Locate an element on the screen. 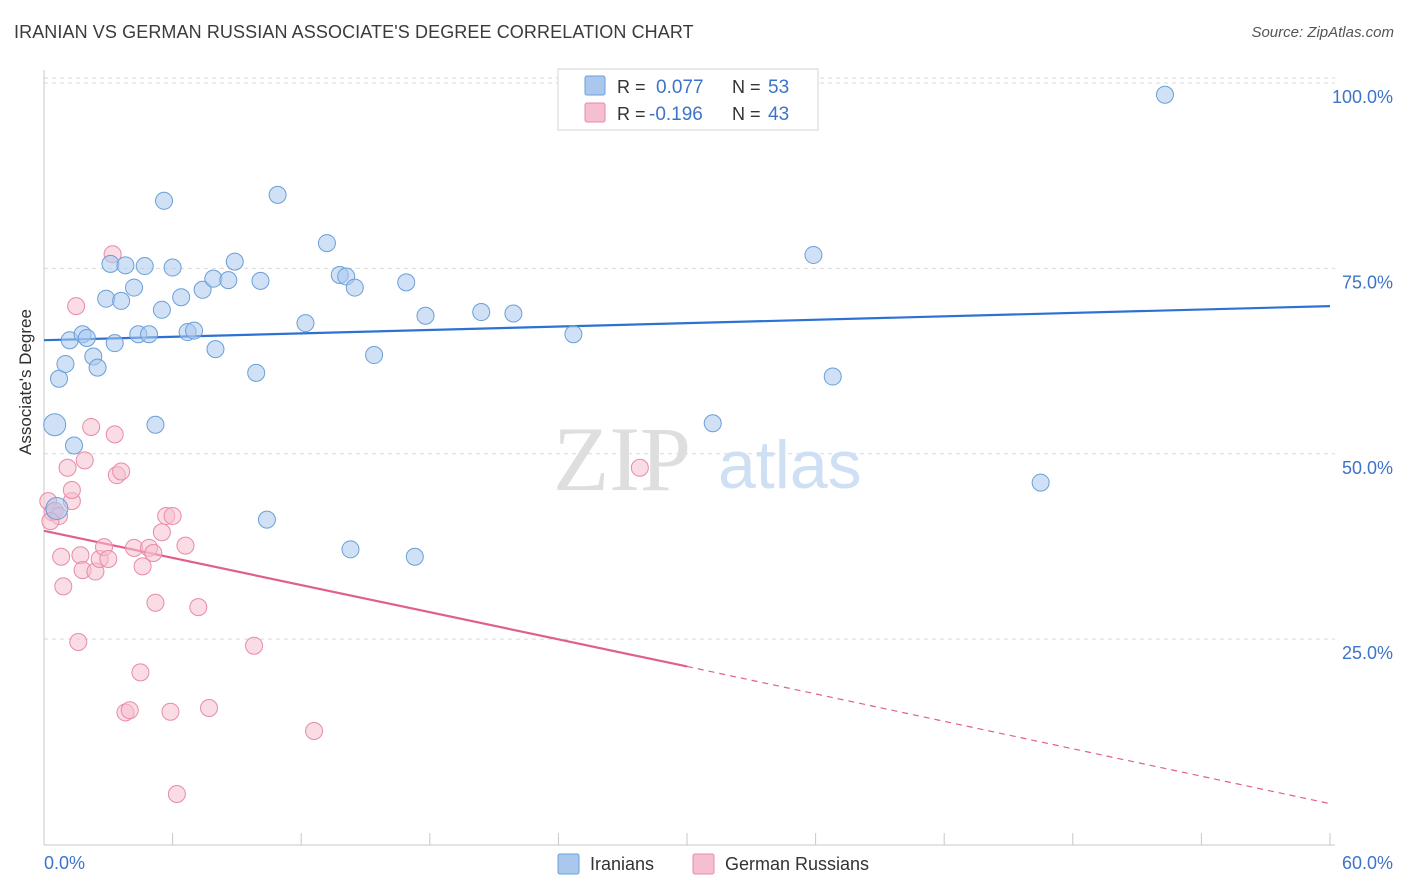 The image size is (1406, 892). watermark: ZIP atlas is located at coordinates (707, 459).